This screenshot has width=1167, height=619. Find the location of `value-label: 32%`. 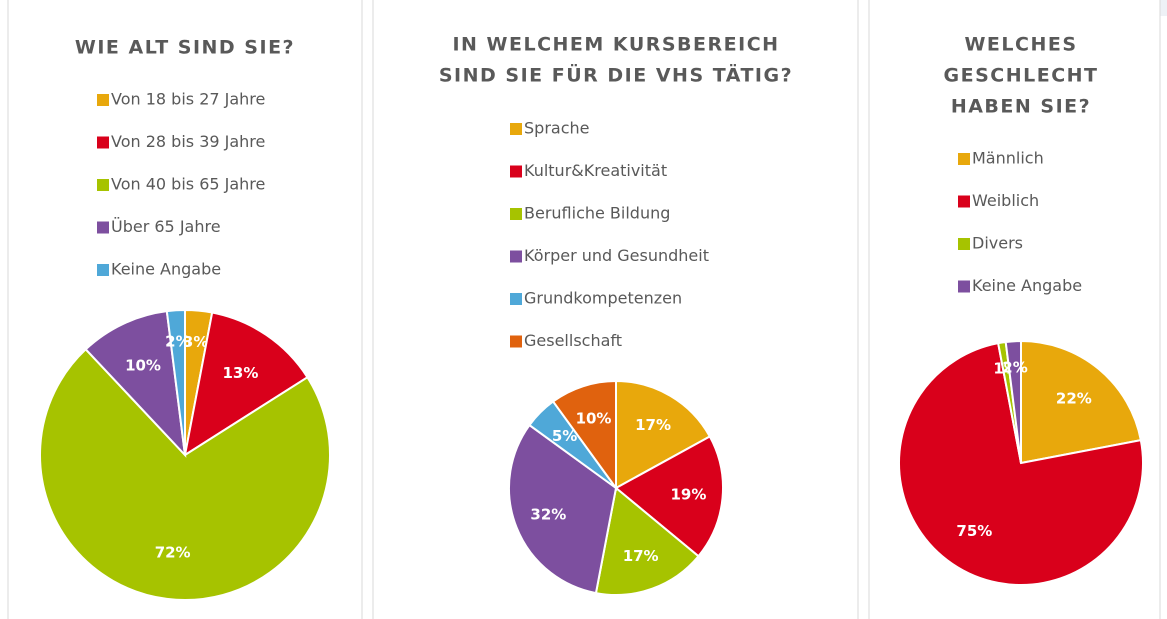

value-label: 32% is located at coordinates (548, 514).